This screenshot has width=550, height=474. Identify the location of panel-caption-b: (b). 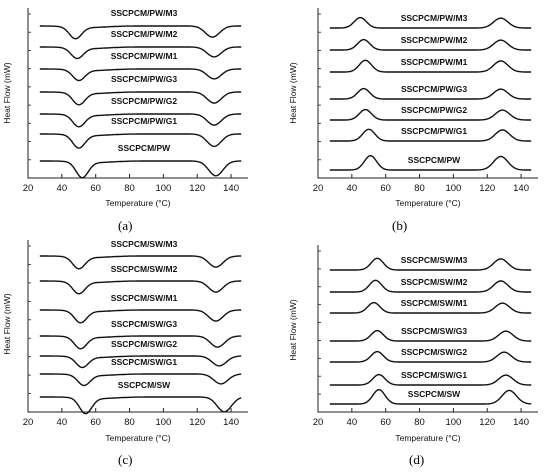
(400, 225).